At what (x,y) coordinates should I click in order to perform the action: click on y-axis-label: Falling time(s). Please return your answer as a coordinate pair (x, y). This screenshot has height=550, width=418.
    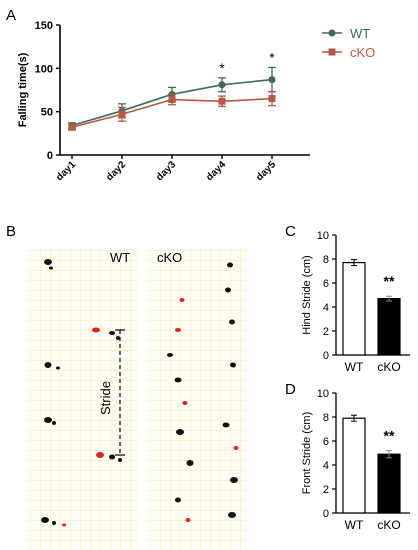
    Looking at the image, I should click on (23, 89).